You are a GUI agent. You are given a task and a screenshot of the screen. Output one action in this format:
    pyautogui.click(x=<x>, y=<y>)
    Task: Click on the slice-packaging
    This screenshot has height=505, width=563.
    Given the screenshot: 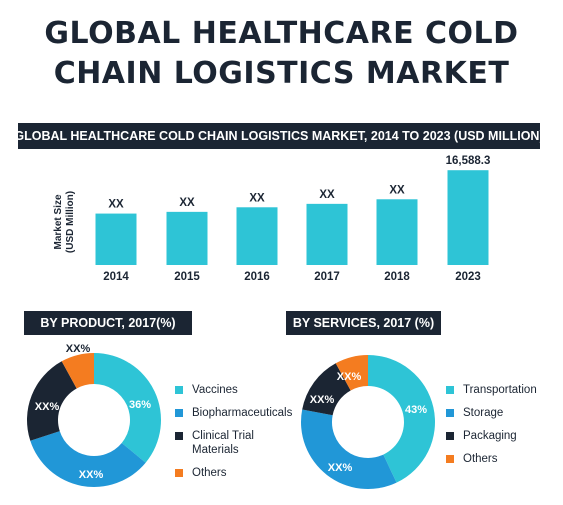 What is the action you would take?
    pyautogui.click(x=326, y=389)
    